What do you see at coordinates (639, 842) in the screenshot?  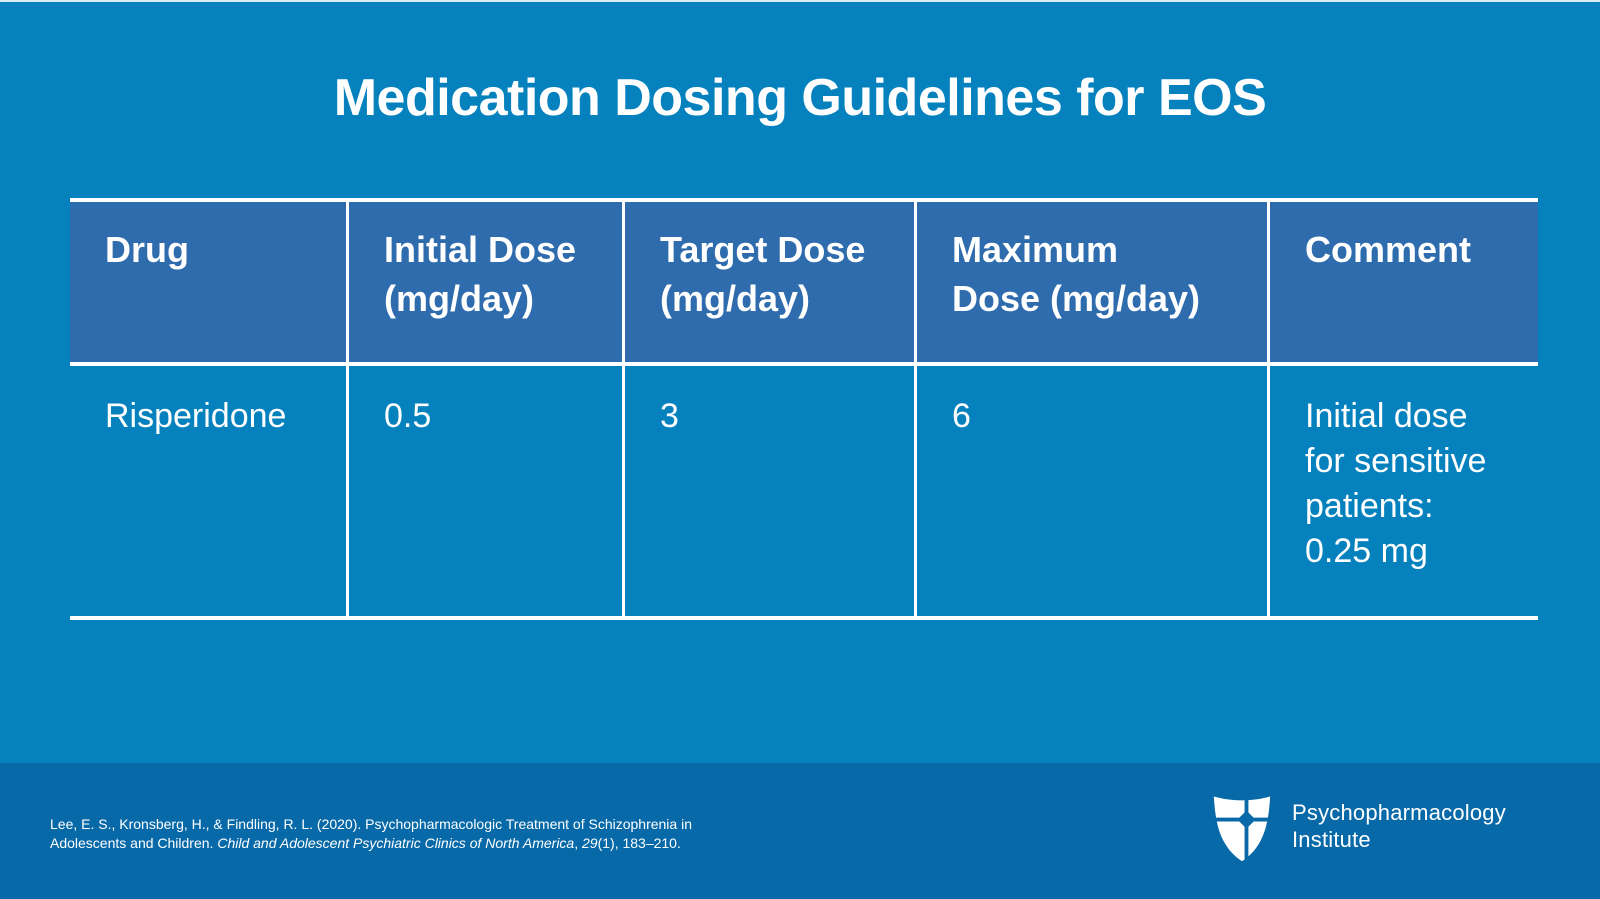 I see `citation-line2-end: (1), 183–210.` at bounding box center [639, 842].